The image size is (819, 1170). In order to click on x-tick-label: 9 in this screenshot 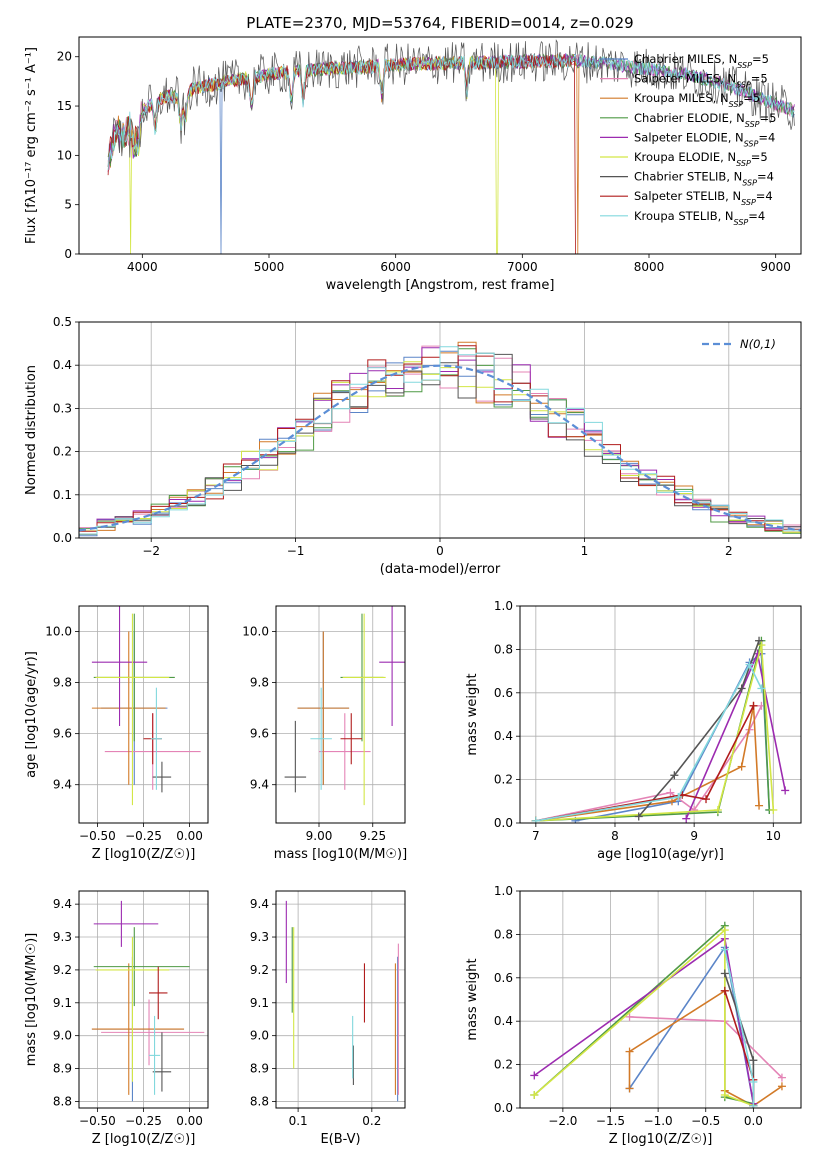, I will do `click(694, 836)`.